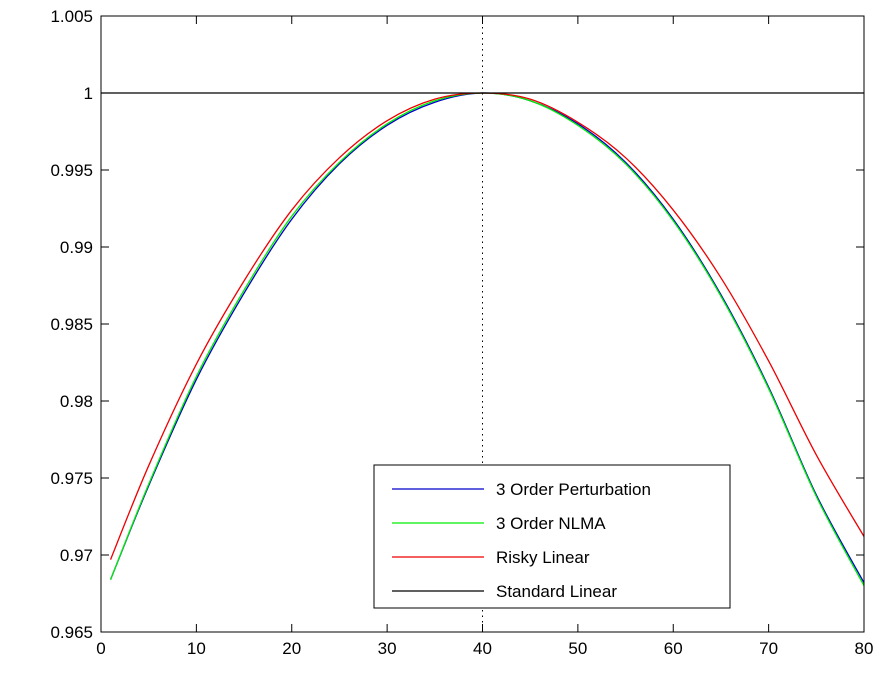 The width and height of the screenshot is (885, 675). Describe the element at coordinates (71, 478) in the screenshot. I see `y-tick-label: 0.975` at that location.